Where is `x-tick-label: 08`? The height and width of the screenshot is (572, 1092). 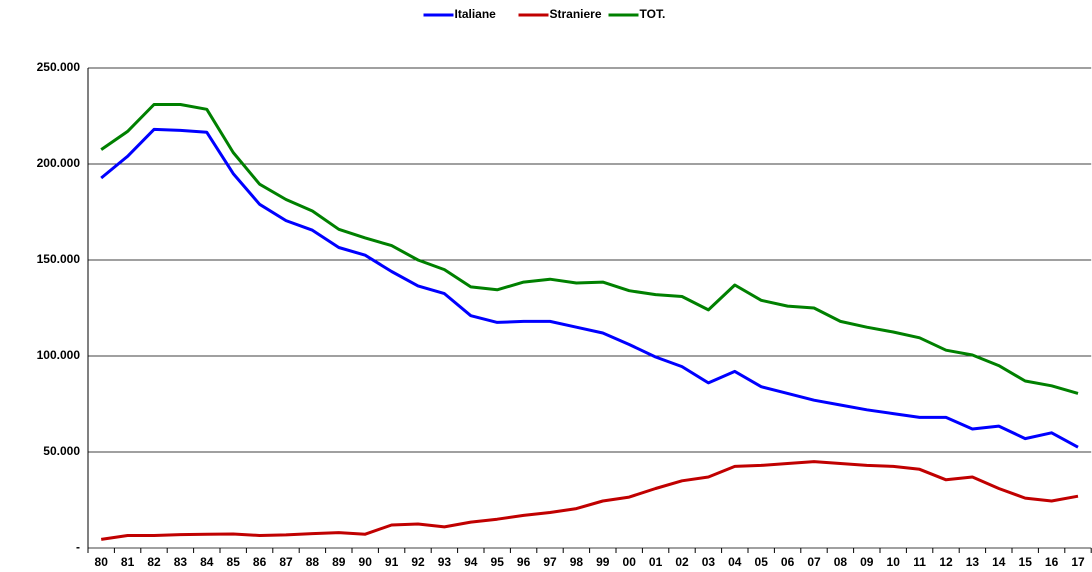 x-tick-label: 08 is located at coordinates (841, 562).